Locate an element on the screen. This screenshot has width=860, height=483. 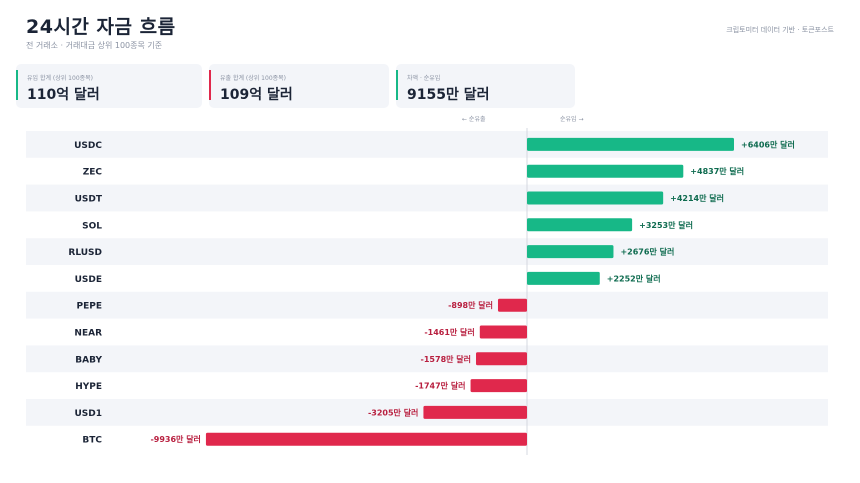
category-label: USDE is located at coordinates (88, 280).